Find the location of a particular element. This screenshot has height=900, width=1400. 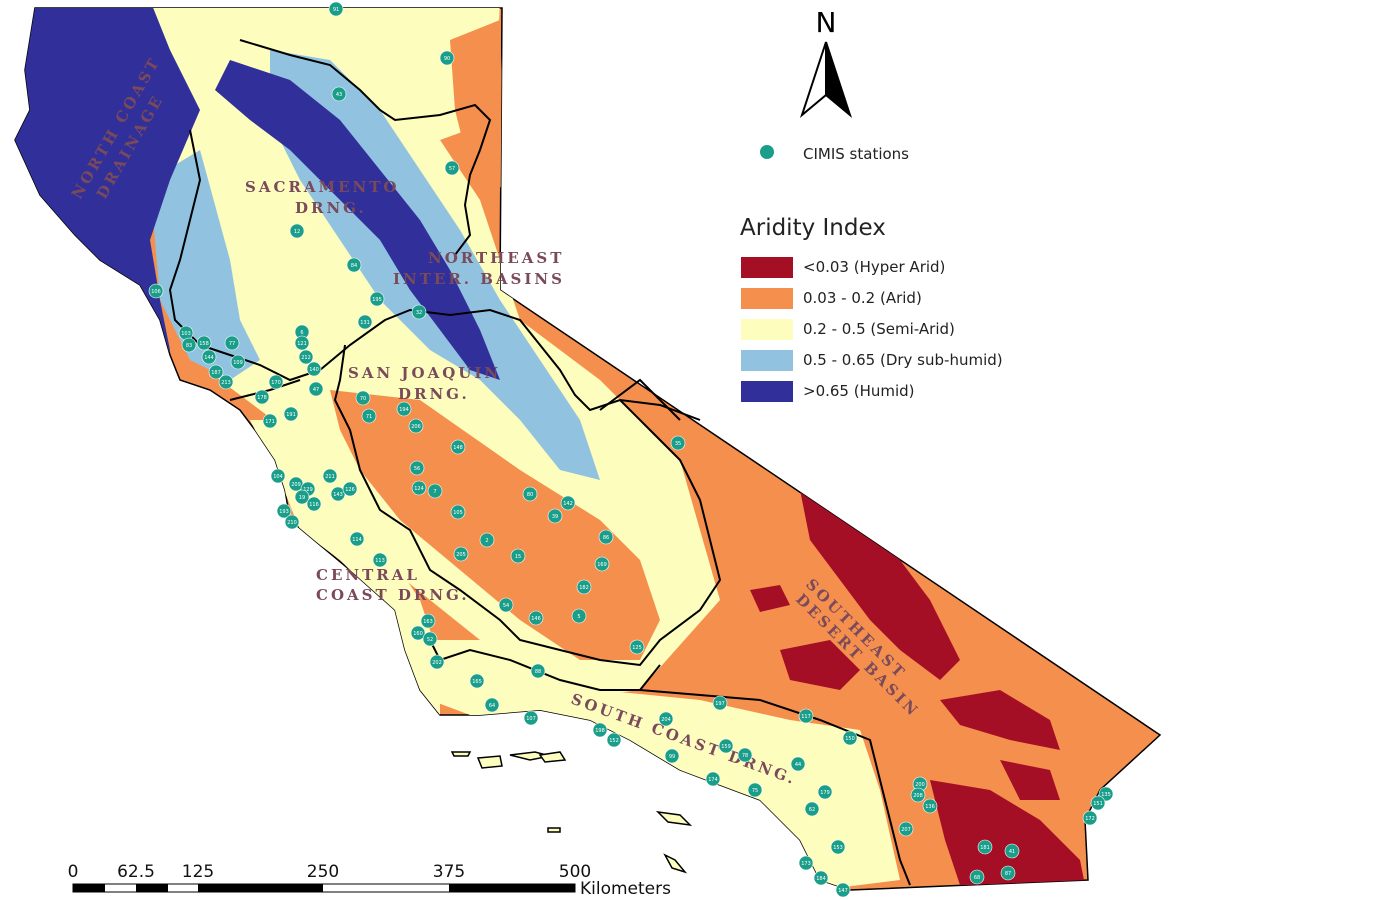

station-id-label: 171 is located at coordinates (270, 422).